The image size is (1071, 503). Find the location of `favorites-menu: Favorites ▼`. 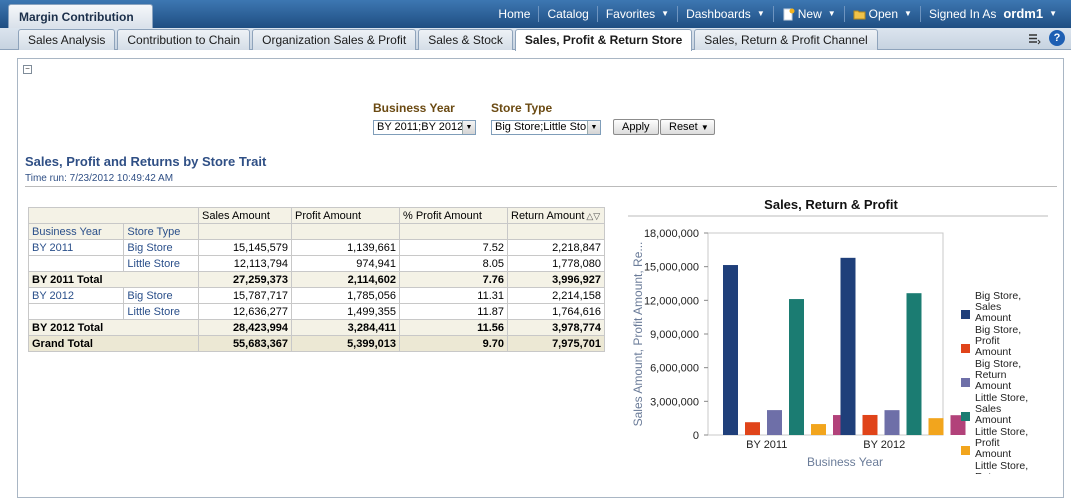

favorites-menu: Favorites ▼ is located at coordinates (636, 14).